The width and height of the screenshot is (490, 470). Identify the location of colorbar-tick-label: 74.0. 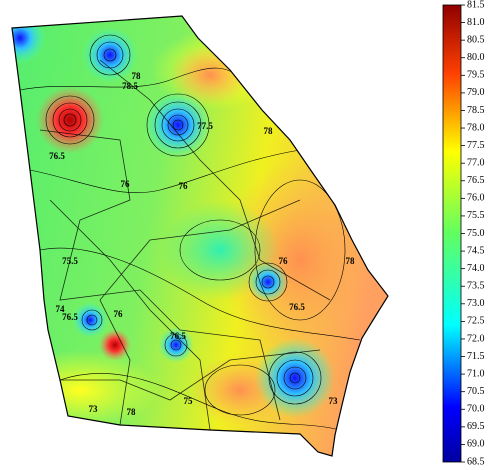
(476, 268).